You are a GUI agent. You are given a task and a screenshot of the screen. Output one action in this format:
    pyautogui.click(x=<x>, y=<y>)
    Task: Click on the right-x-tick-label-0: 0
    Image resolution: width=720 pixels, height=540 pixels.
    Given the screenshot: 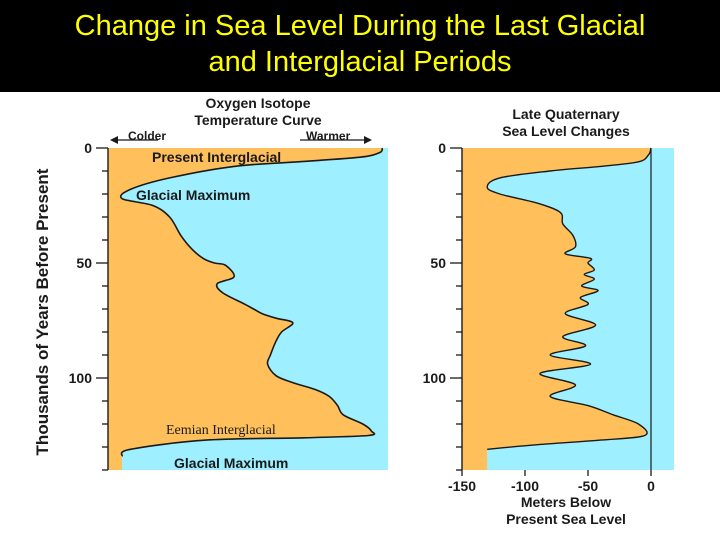 What is the action you would take?
    pyautogui.click(x=651, y=486)
    